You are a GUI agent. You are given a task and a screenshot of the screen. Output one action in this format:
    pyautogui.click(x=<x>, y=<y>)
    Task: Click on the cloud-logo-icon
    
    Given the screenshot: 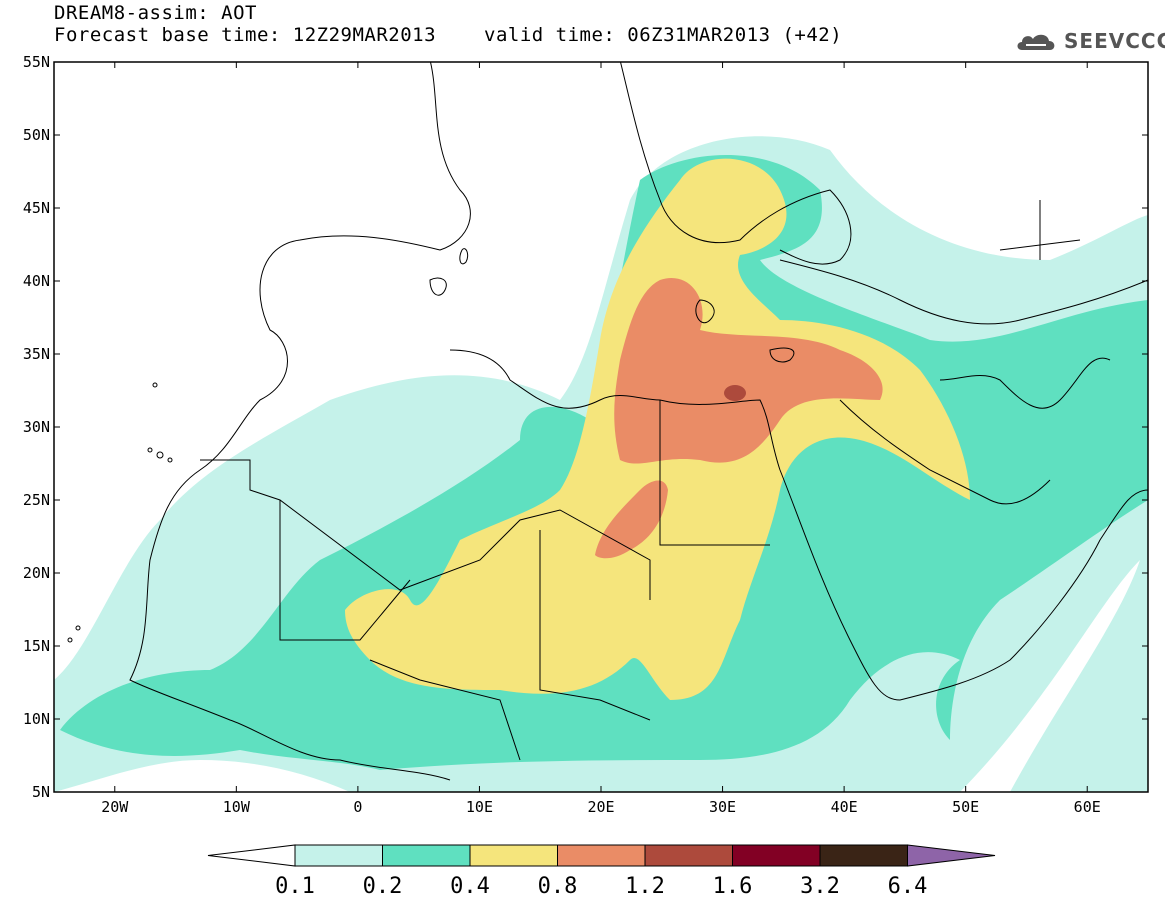 What is the action you would take?
    pyautogui.click(x=1036, y=42)
    